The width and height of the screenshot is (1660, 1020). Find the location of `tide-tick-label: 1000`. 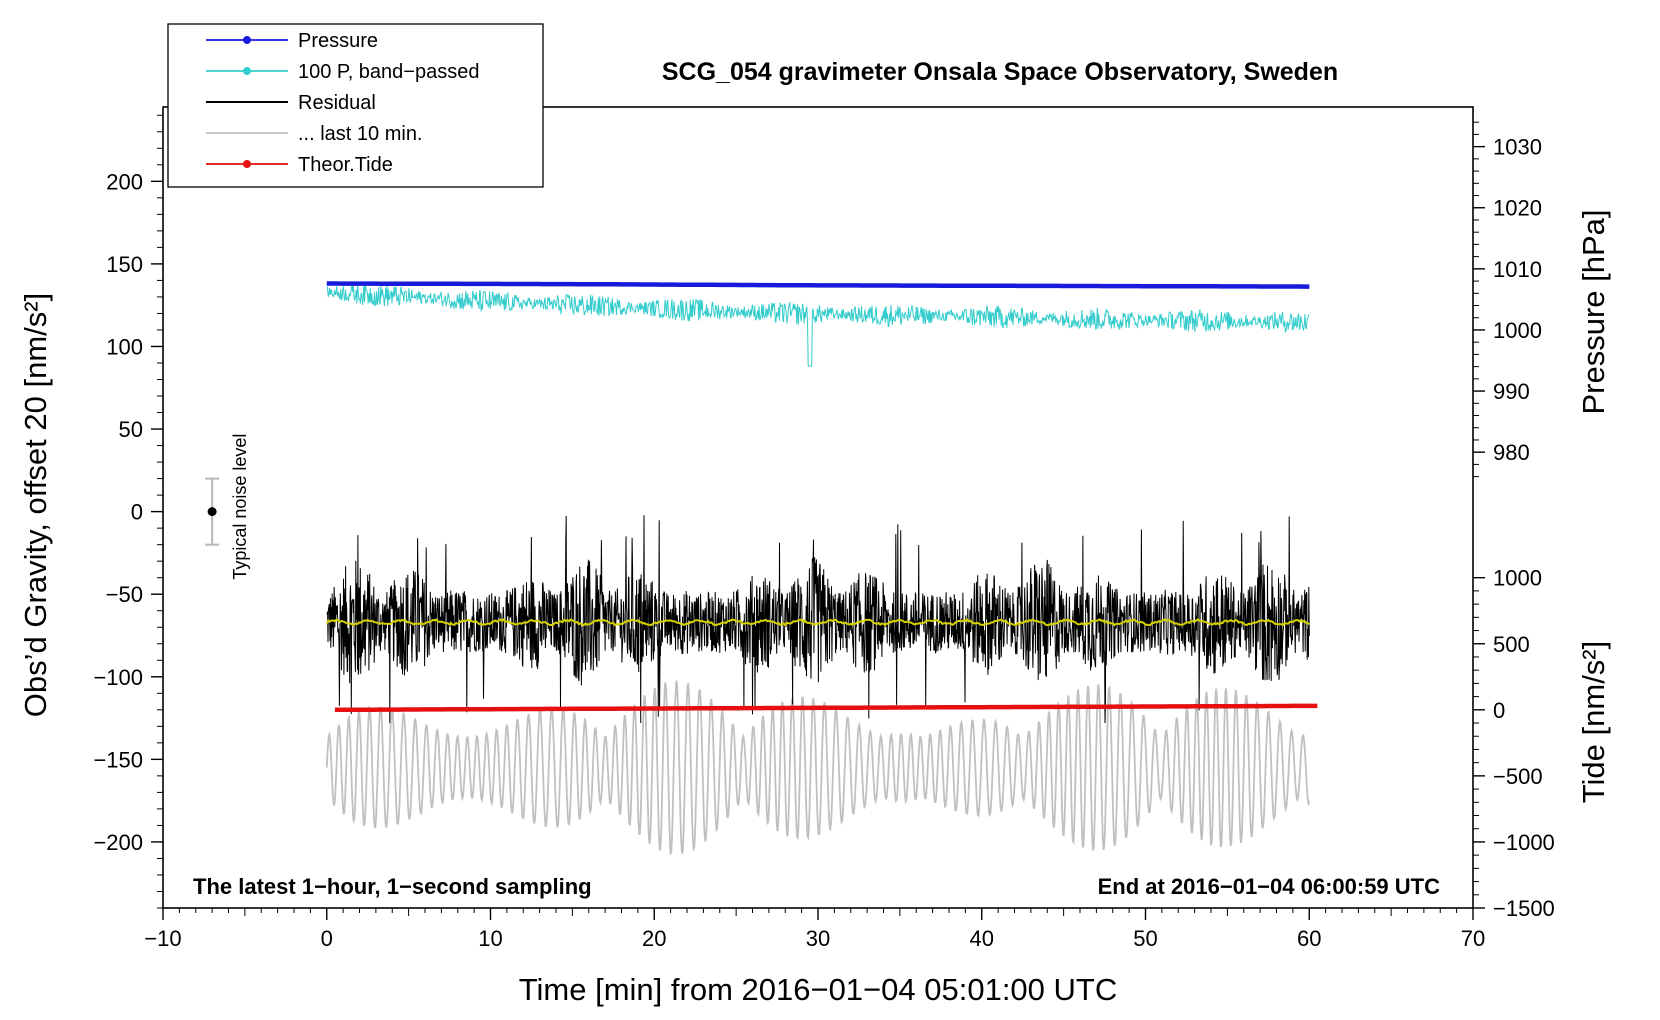

tide-tick-label: 1000 is located at coordinates (1517, 578).